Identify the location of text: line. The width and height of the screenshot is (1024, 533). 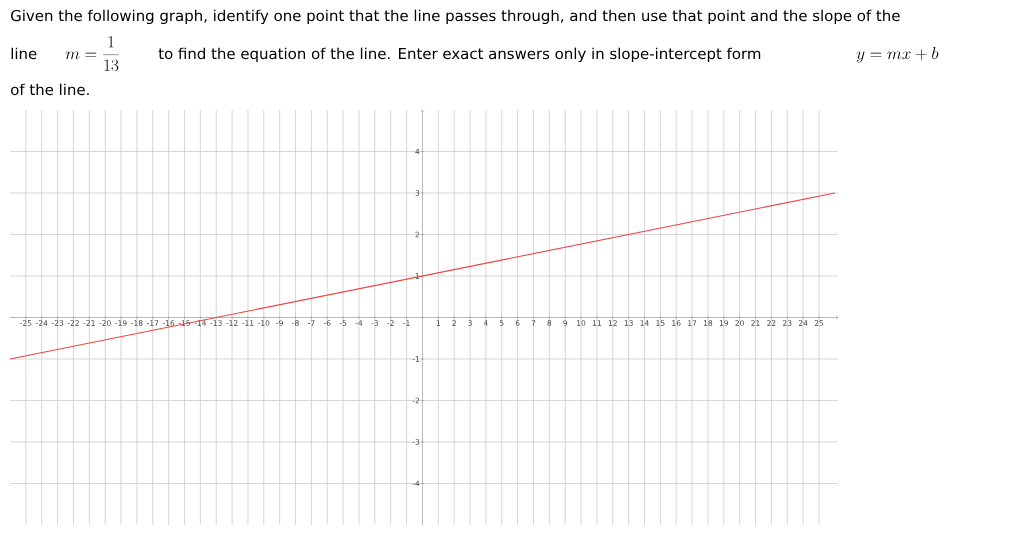
(24, 53).